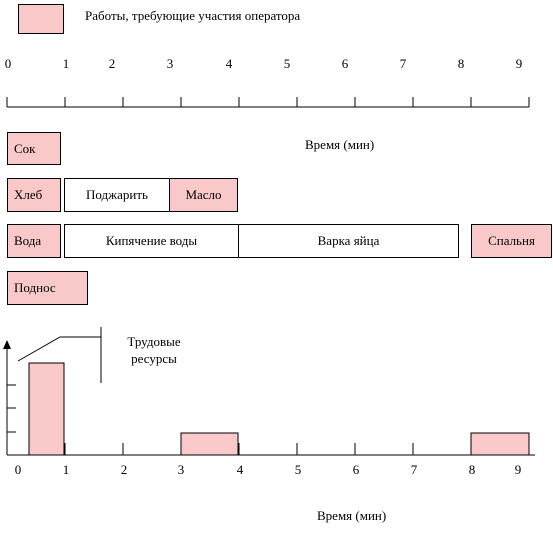  Describe the element at coordinates (472, 469) in the screenshot. I see `bottom-tick-8: 8` at that location.